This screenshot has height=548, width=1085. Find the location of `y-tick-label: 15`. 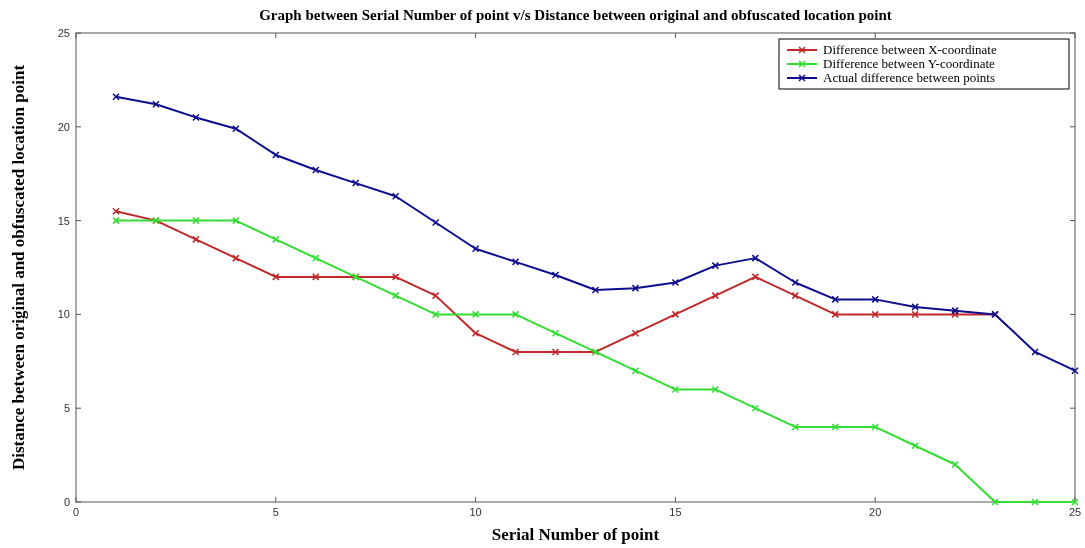

y-tick-label: 15 is located at coordinates (63, 220).